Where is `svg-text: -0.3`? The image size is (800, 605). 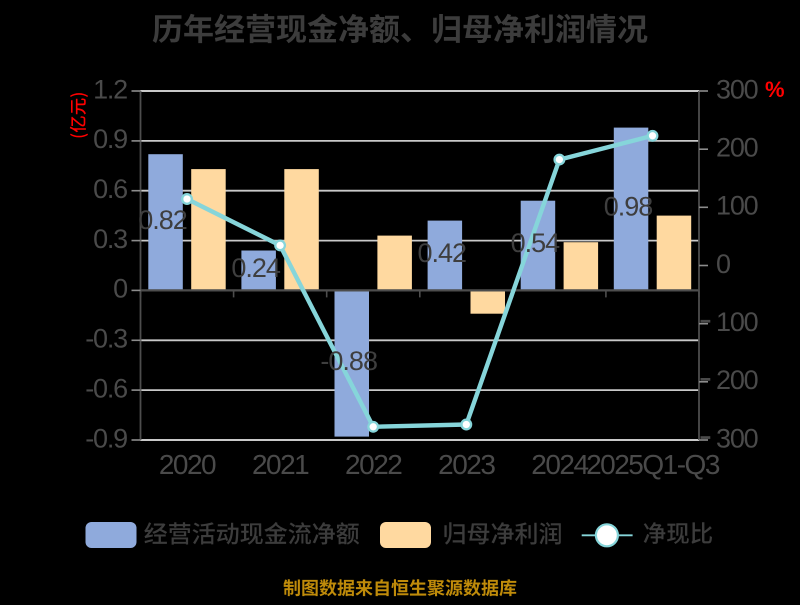 svg-text: -0.3 is located at coordinates (106, 339).